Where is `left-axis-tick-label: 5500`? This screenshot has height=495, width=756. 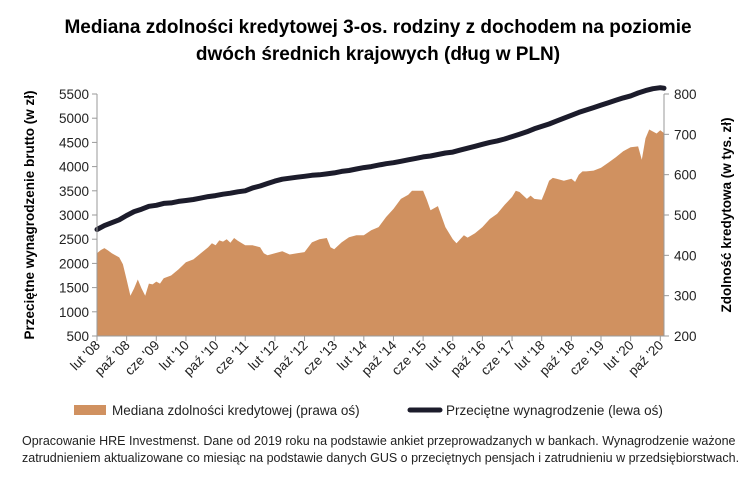
left-axis-tick-label: 5500 is located at coordinates (74, 94).